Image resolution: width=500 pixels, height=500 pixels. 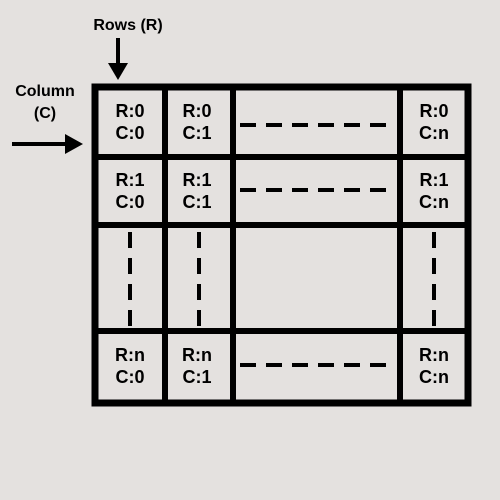 What do you see at coordinates (130, 191) in the screenshot?
I see `cell-r1-c0: R:1 C:0` at bounding box center [130, 191].